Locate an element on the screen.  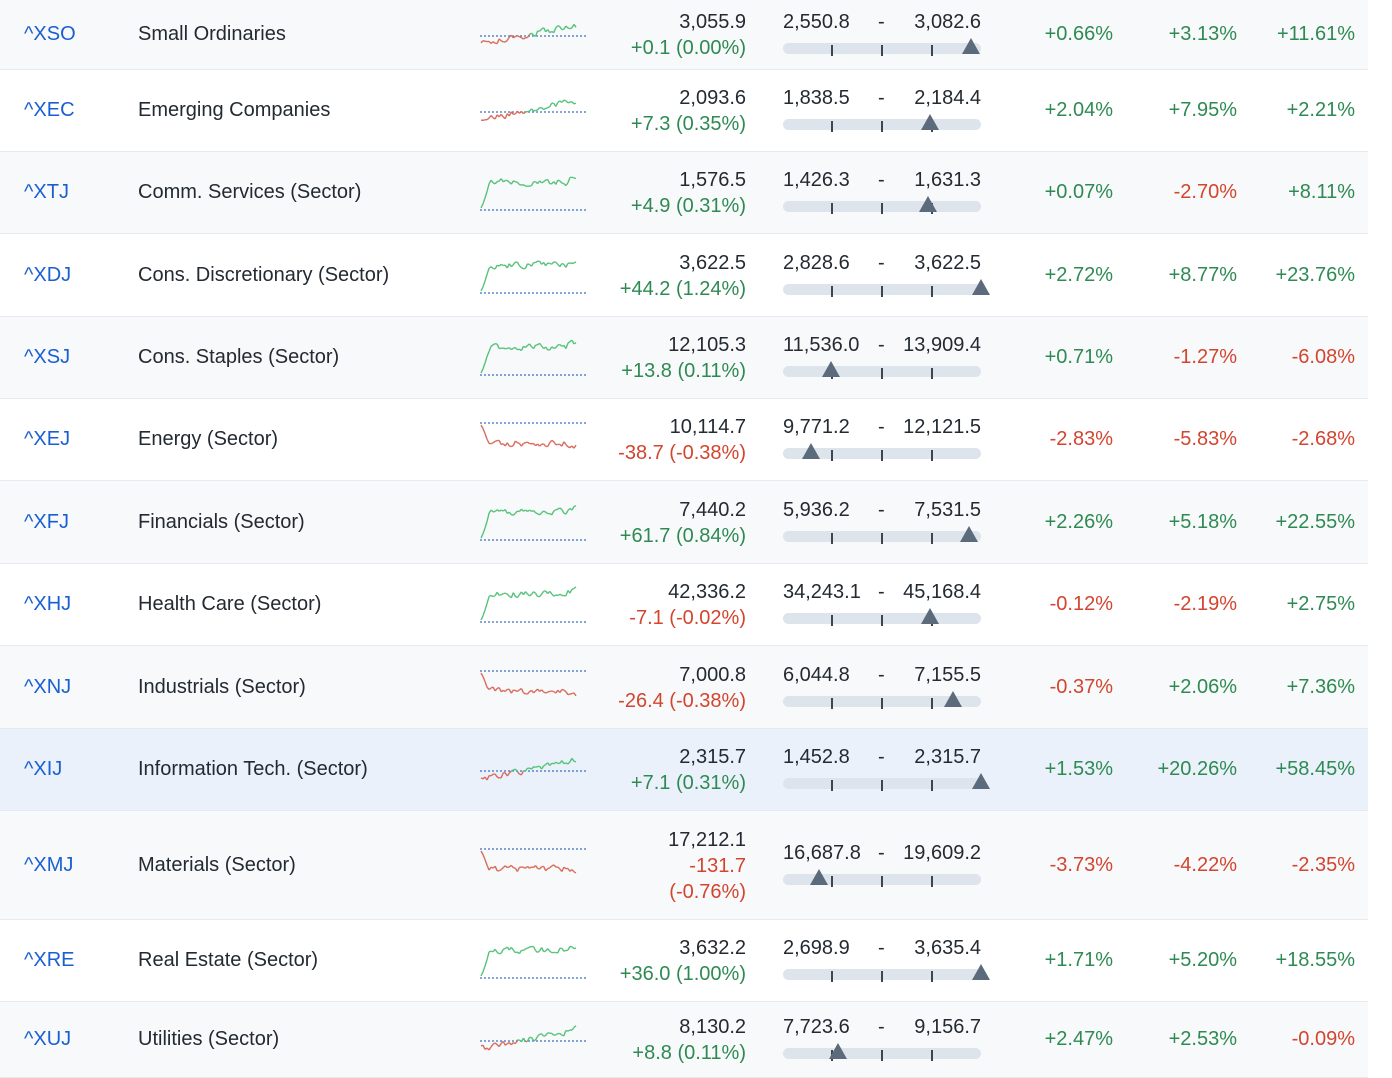
symbol-link: ^XTJ is located at coordinates (46, 192).